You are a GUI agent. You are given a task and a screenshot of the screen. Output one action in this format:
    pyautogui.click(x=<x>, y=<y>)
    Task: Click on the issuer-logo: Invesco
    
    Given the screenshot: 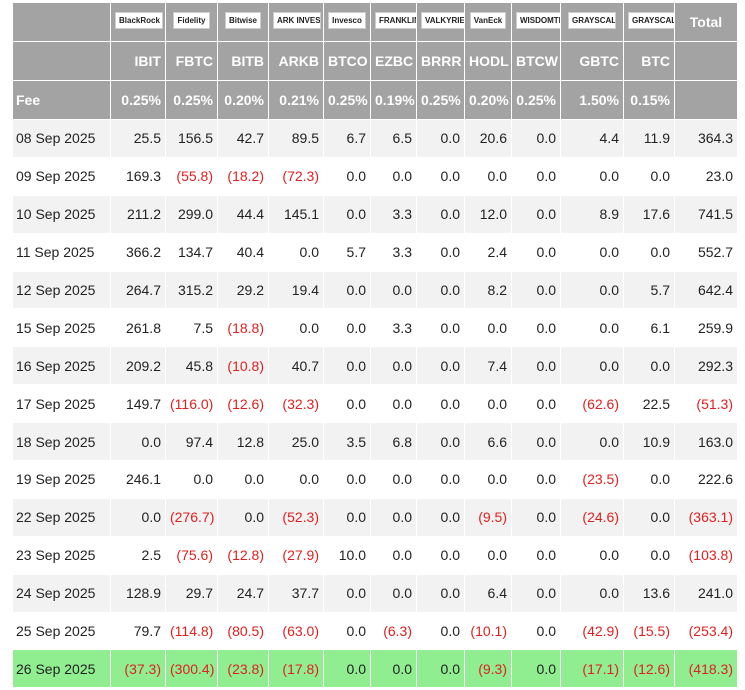 What is the action you would take?
    pyautogui.click(x=347, y=20)
    